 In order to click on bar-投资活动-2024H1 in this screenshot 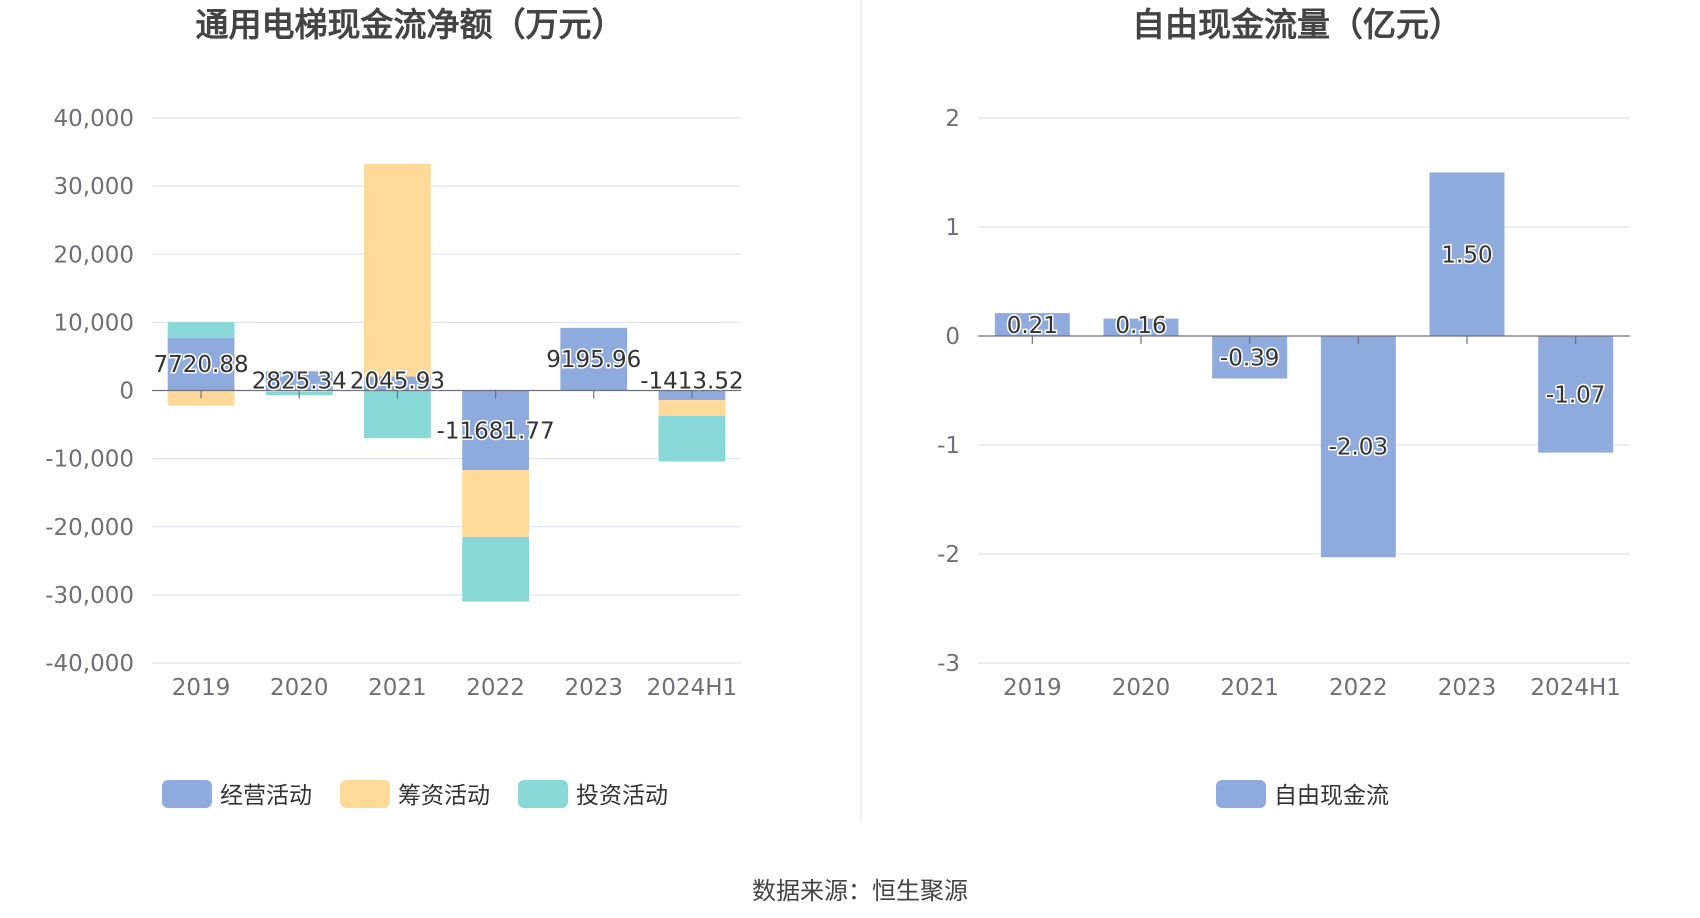, I will do `click(692, 438)`.